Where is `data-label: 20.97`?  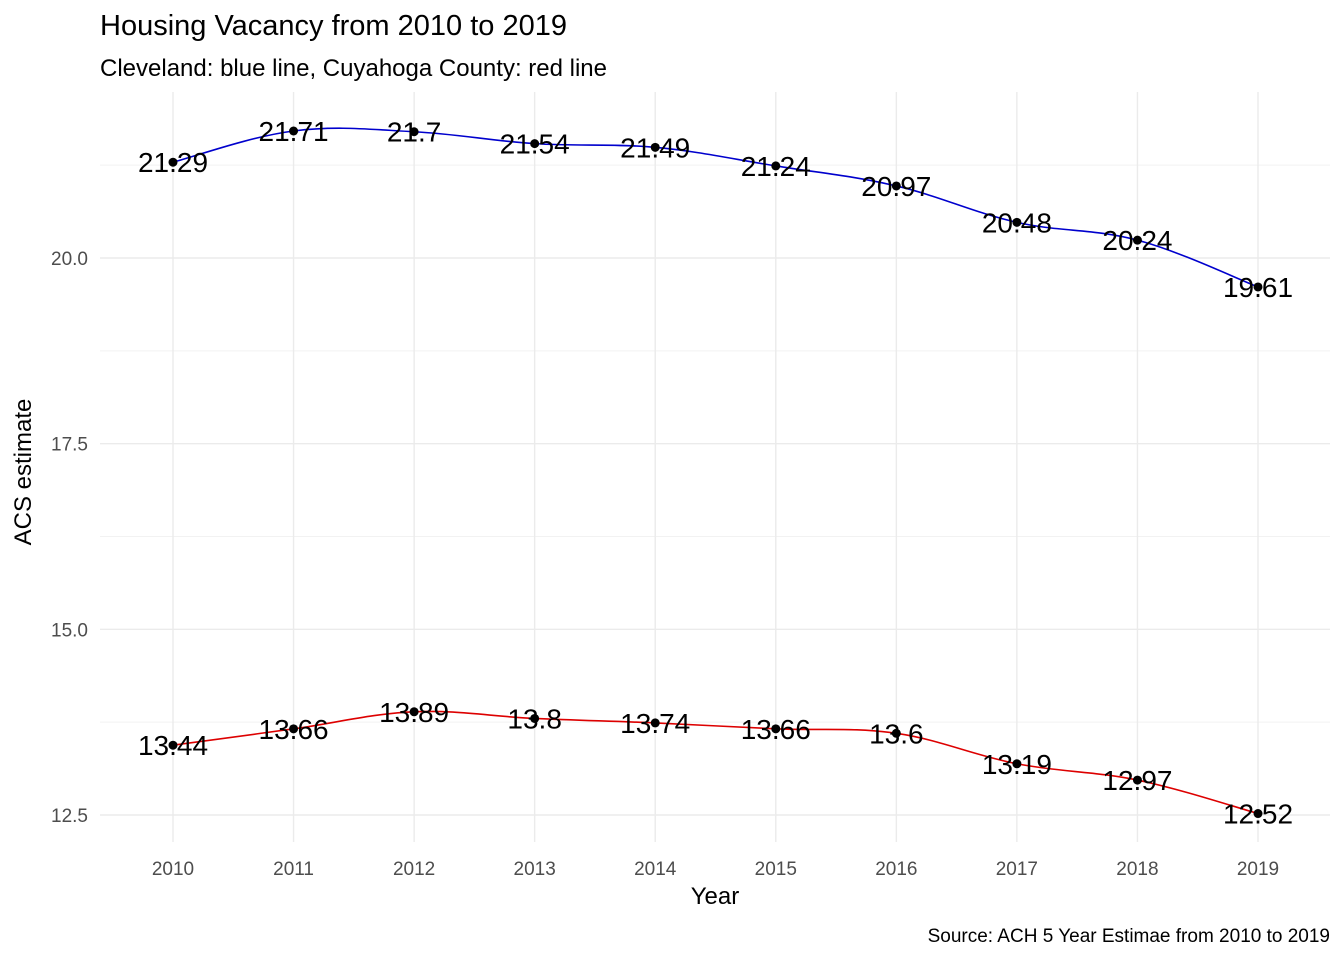
data-label: 20.97 is located at coordinates (896, 186).